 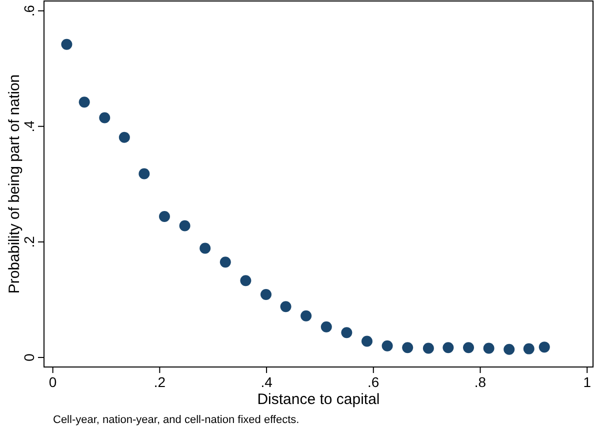 What do you see at coordinates (374, 382) in the screenshot?
I see `x-tick-label: .6` at bounding box center [374, 382].